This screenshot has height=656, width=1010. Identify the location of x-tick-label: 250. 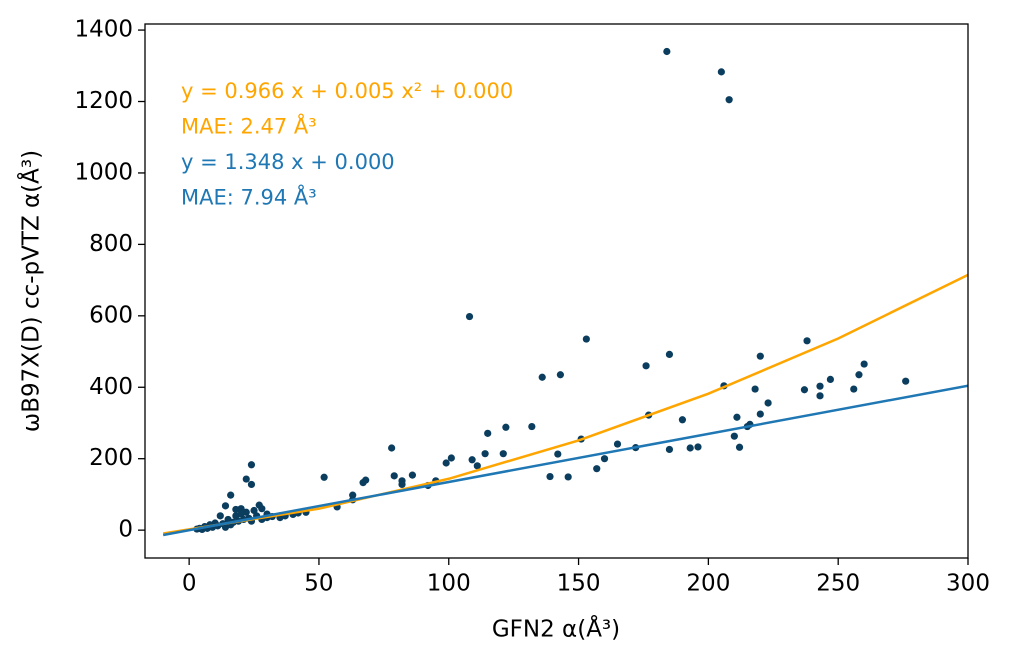
(838, 584).